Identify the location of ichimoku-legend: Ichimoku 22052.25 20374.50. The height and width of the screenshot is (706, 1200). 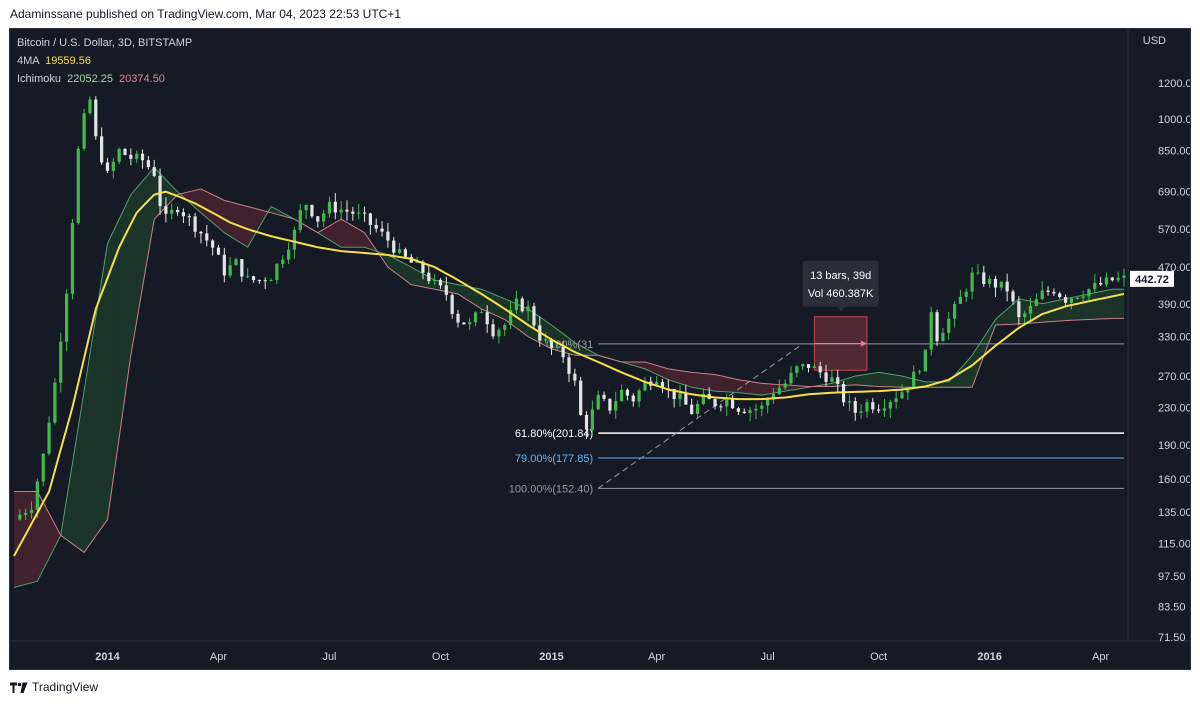
(104, 79).